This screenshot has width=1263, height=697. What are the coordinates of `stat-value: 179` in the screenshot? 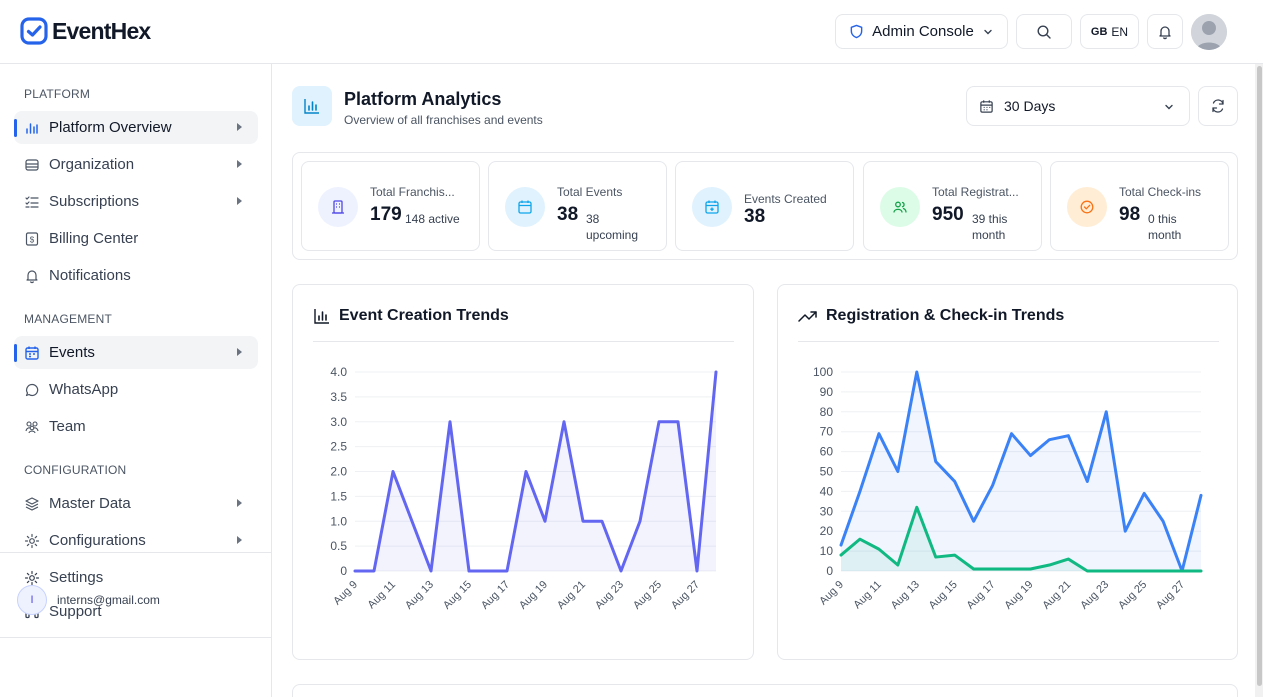 It's located at (386, 214).